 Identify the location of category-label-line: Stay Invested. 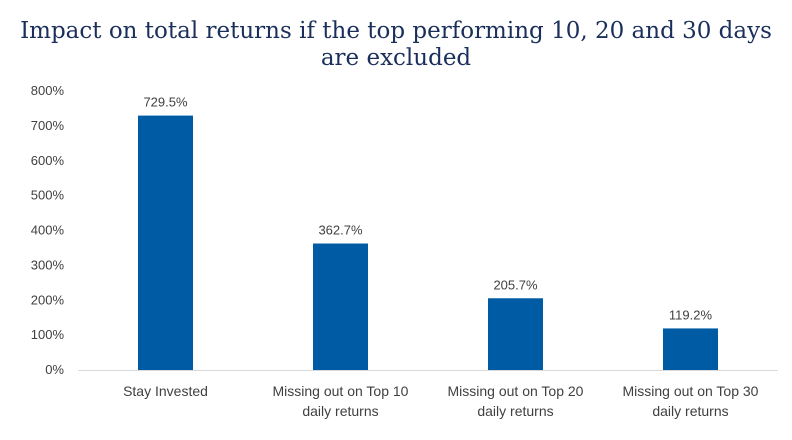
(165, 391).